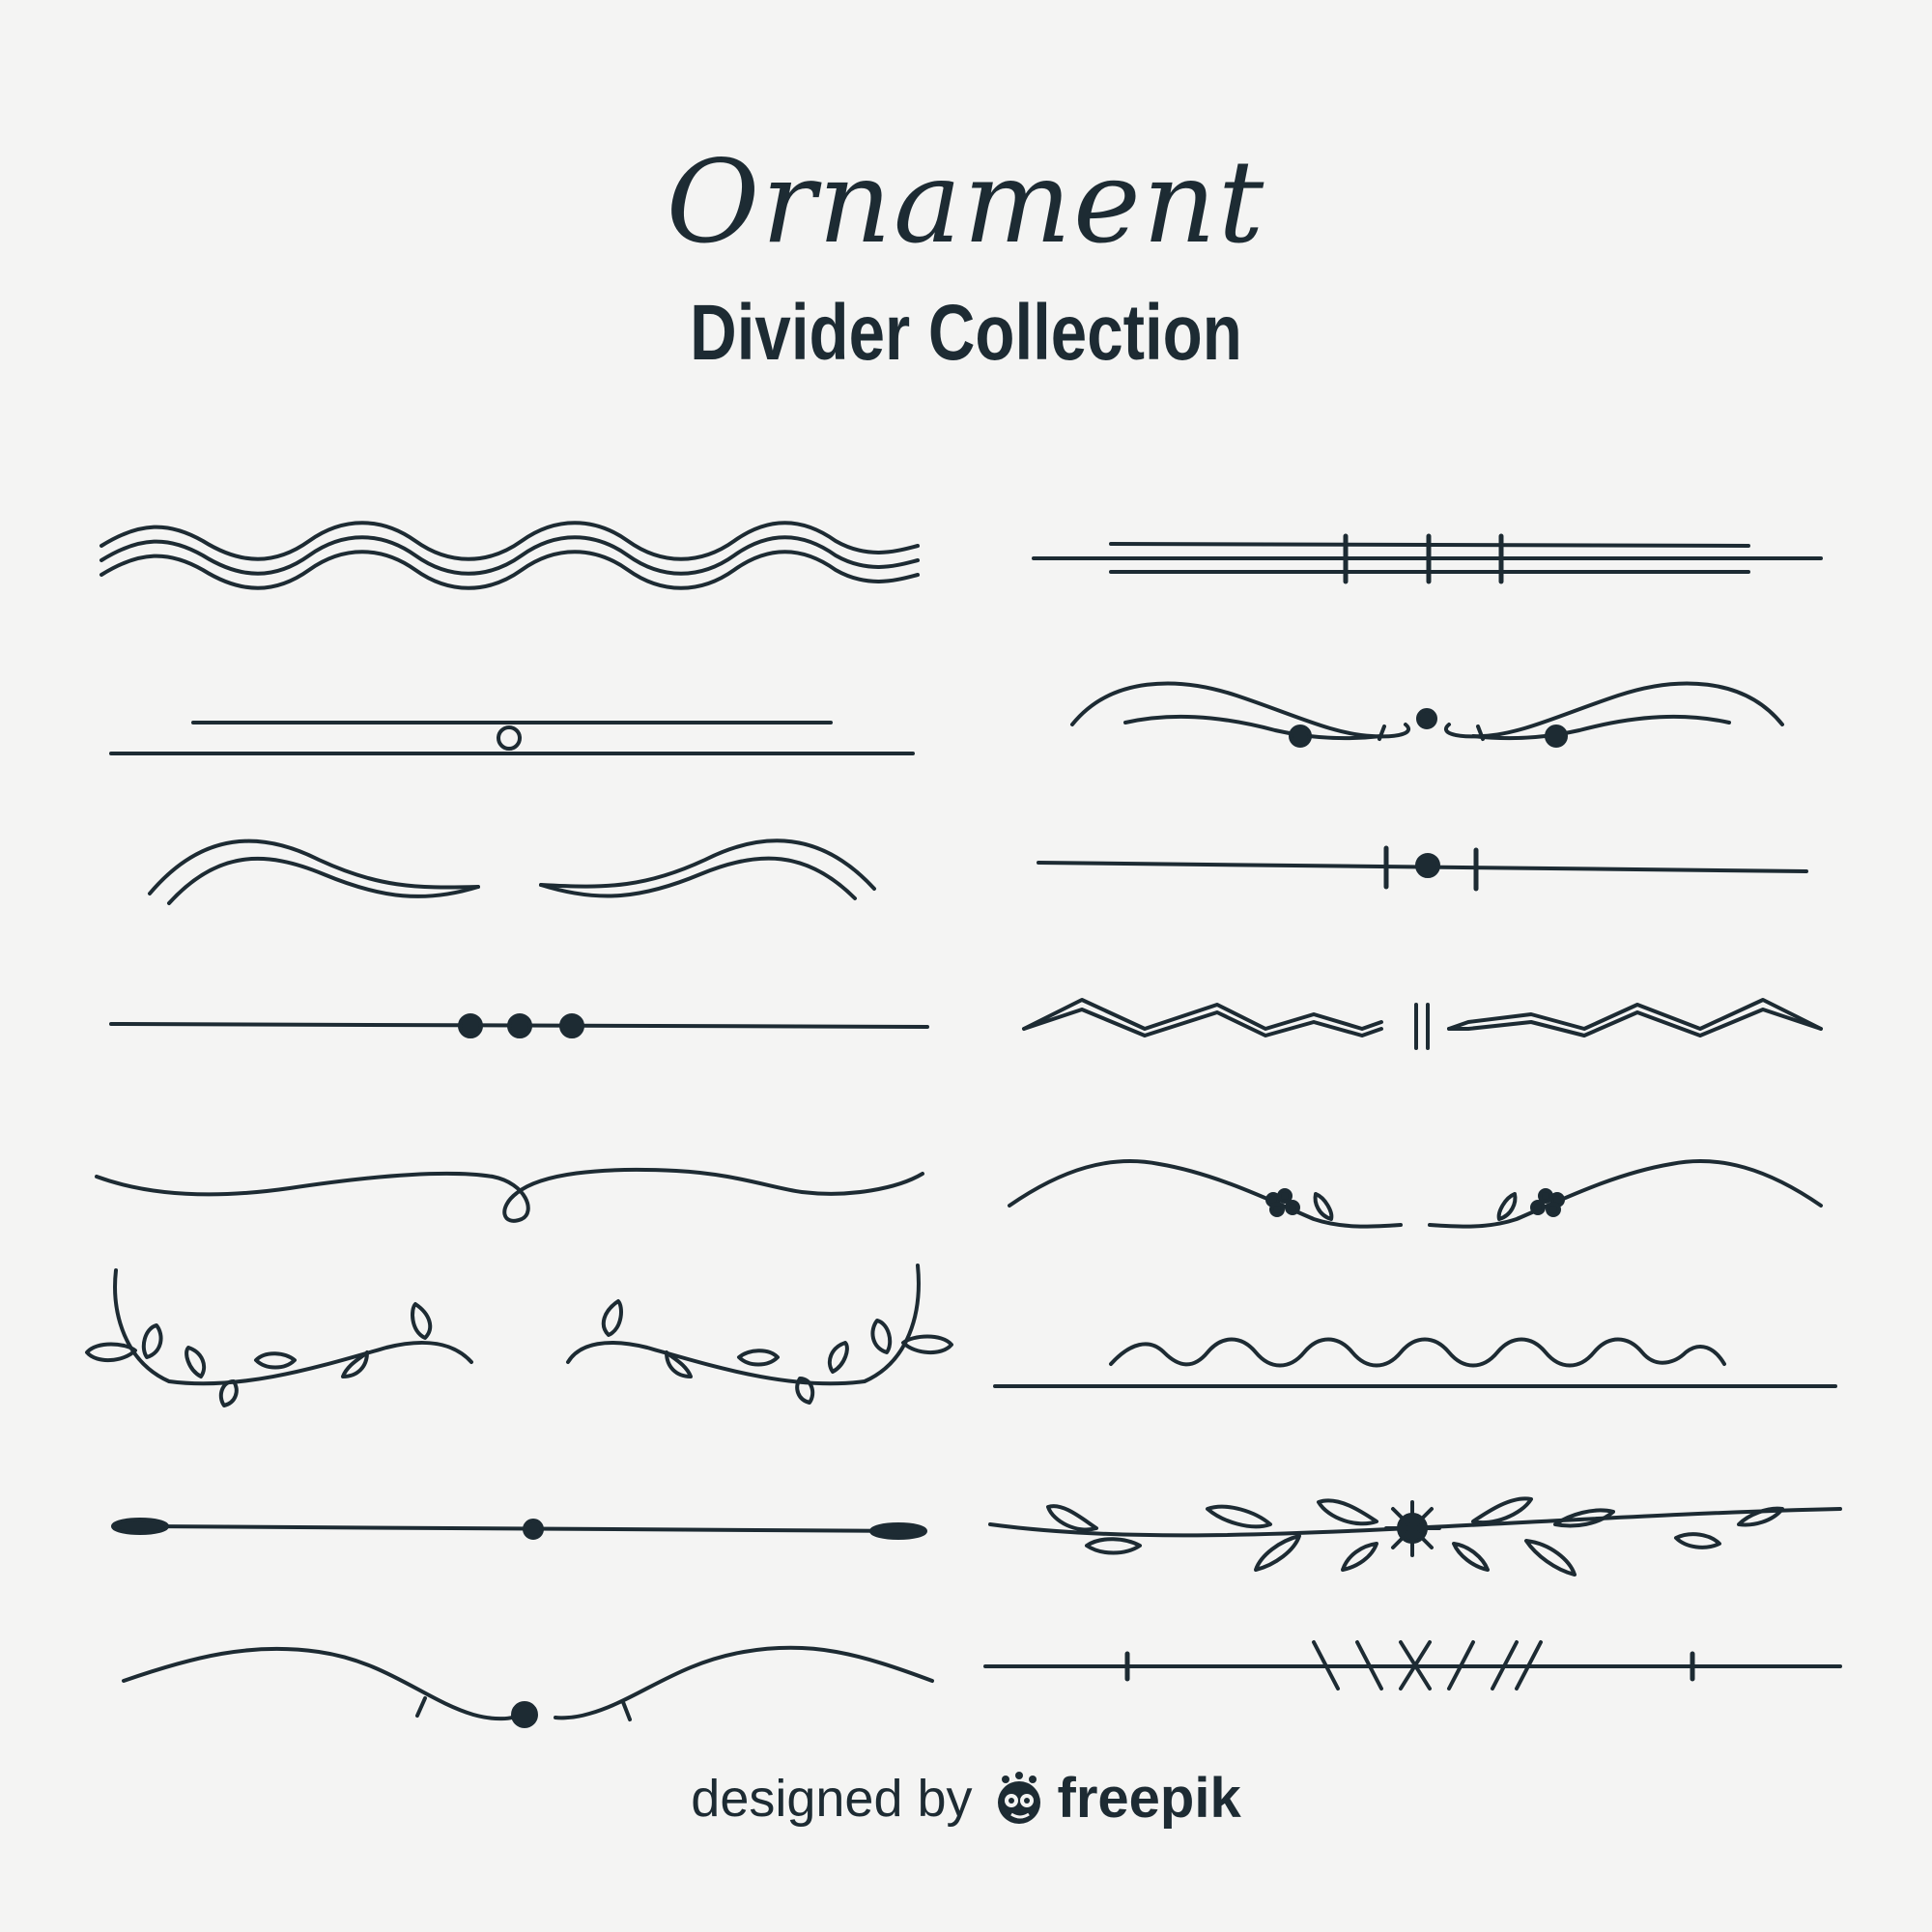 This screenshot has height=1932, width=1932. Describe the element at coordinates (1427, 714) in the screenshot. I see `swirl-dots-divider` at that location.